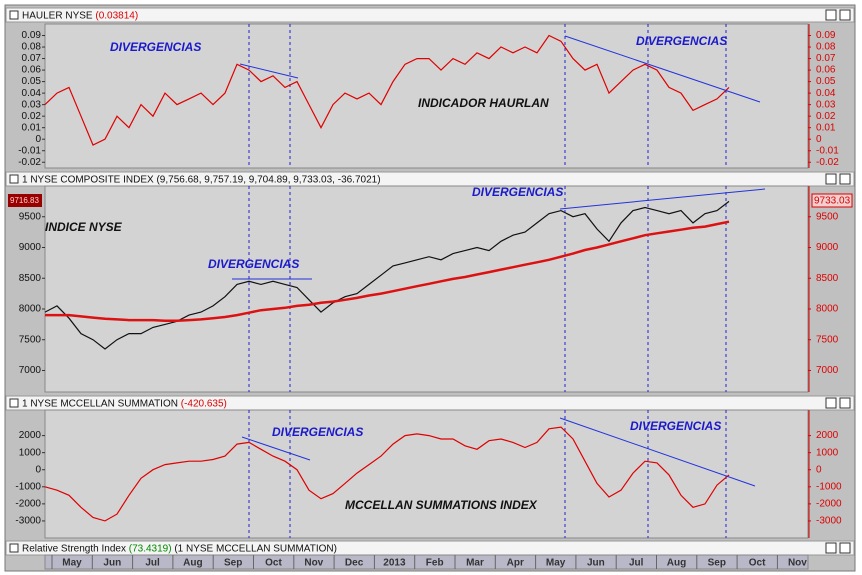 The width and height of the screenshot is (862, 575). What do you see at coordinates (827, 370) in the screenshot?
I see `y2-tick-label: 7000` at bounding box center [827, 370].